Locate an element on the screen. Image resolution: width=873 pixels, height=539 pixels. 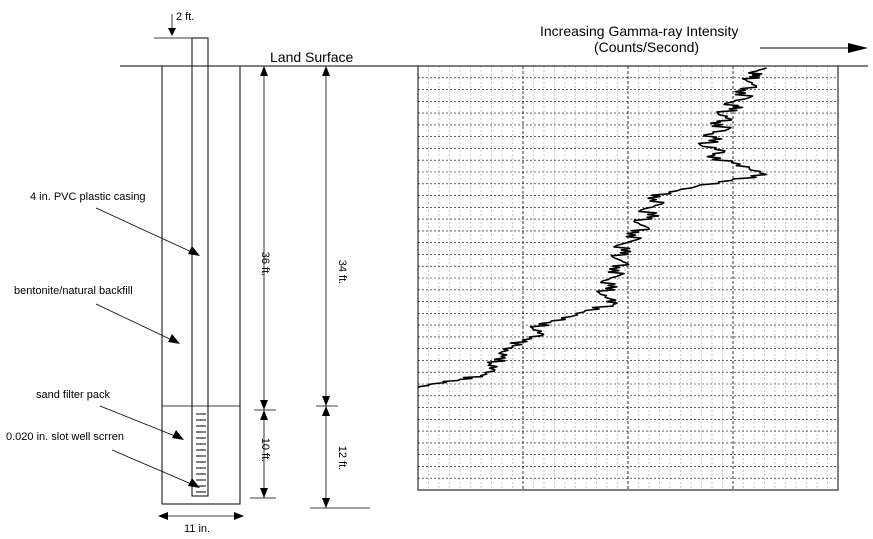
arrowhead-left-icon is located at coordinates (163, 516).